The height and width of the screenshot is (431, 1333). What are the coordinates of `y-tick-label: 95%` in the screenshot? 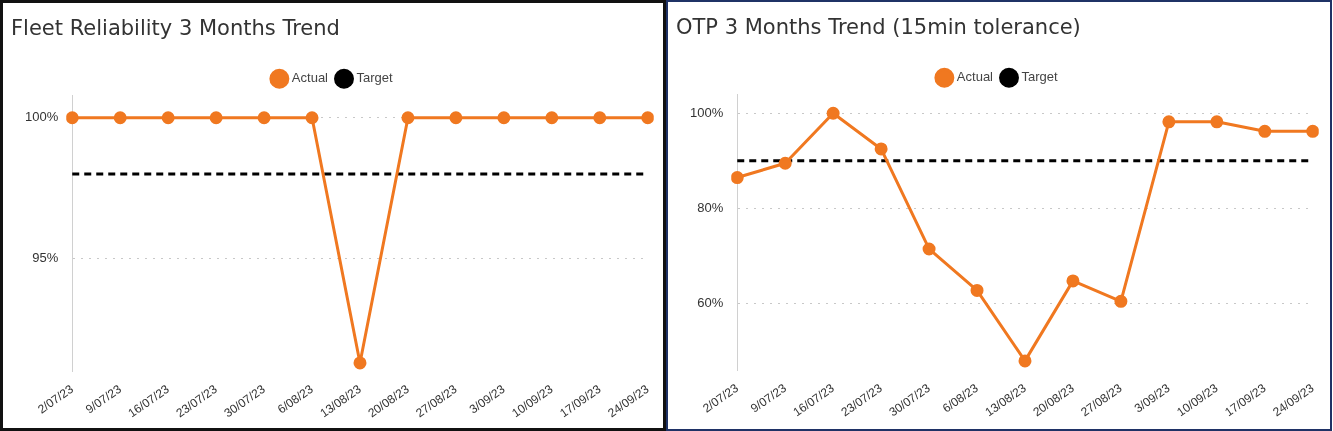 It's located at (45, 258).